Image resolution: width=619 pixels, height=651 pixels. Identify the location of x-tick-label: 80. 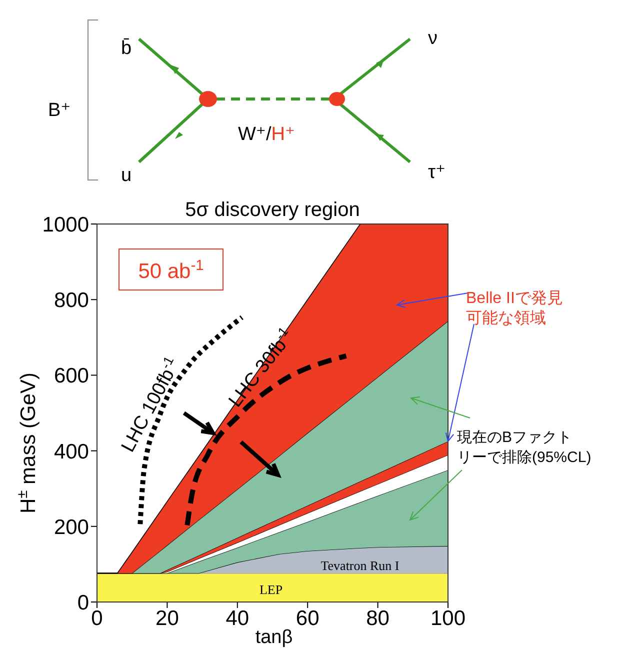
(378, 618).